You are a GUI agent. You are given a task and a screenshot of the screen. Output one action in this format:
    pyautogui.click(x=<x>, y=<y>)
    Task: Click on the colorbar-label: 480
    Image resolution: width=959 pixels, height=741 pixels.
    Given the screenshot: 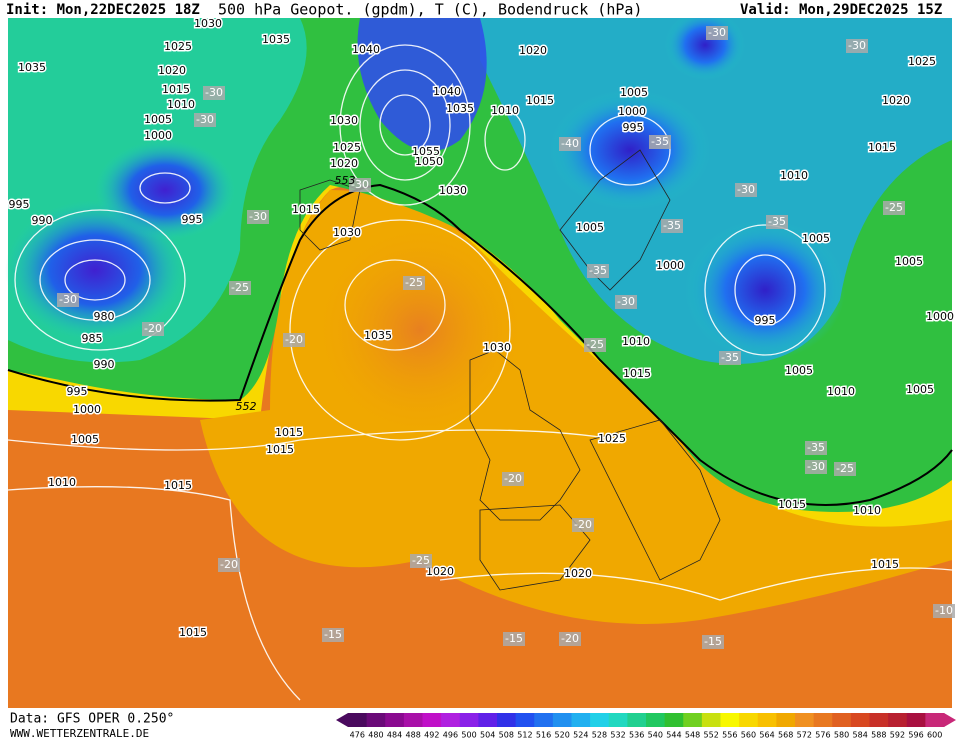 What is the action you would take?
    pyautogui.click(x=375, y=735)
    